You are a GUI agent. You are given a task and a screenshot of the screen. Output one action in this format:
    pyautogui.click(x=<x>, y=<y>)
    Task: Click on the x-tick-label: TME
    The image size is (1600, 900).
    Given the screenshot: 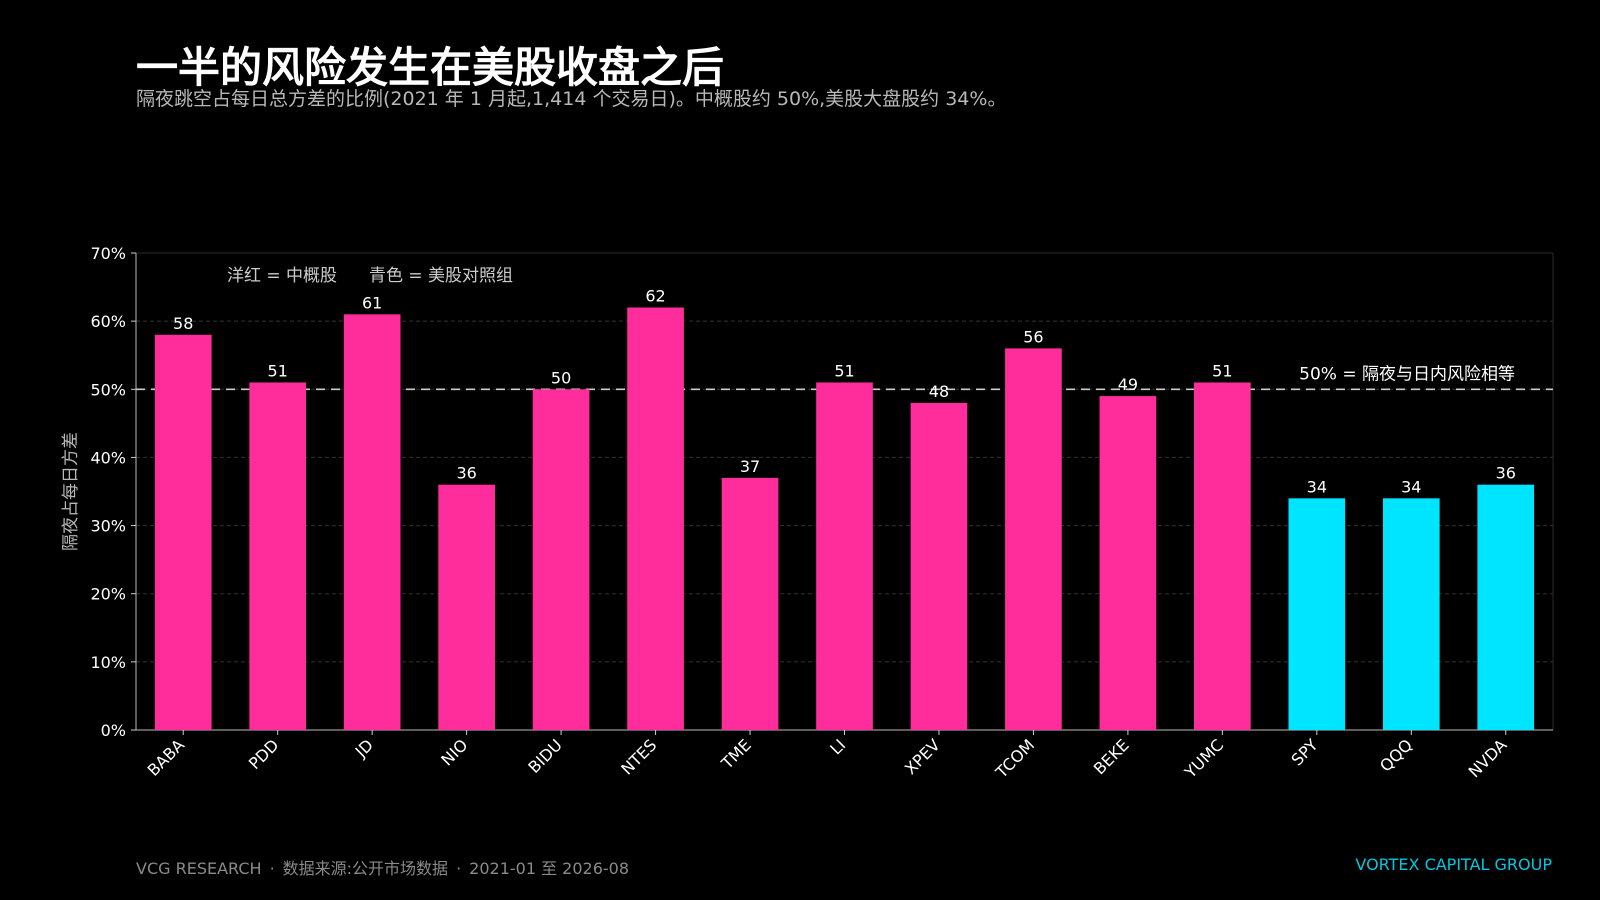 What is the action you would take?
    pyautogui.click(x=736, y=754)
    